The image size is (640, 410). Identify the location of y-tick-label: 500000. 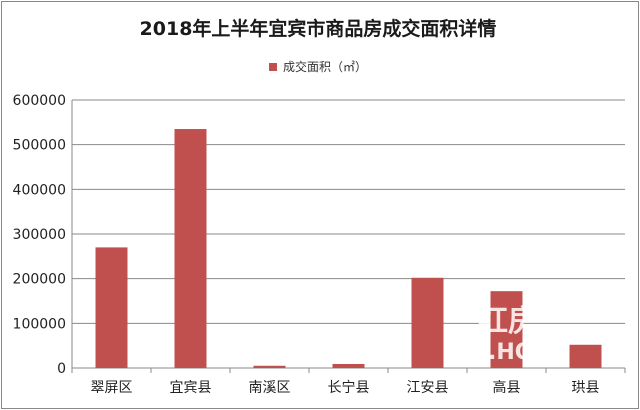
(39, 146).